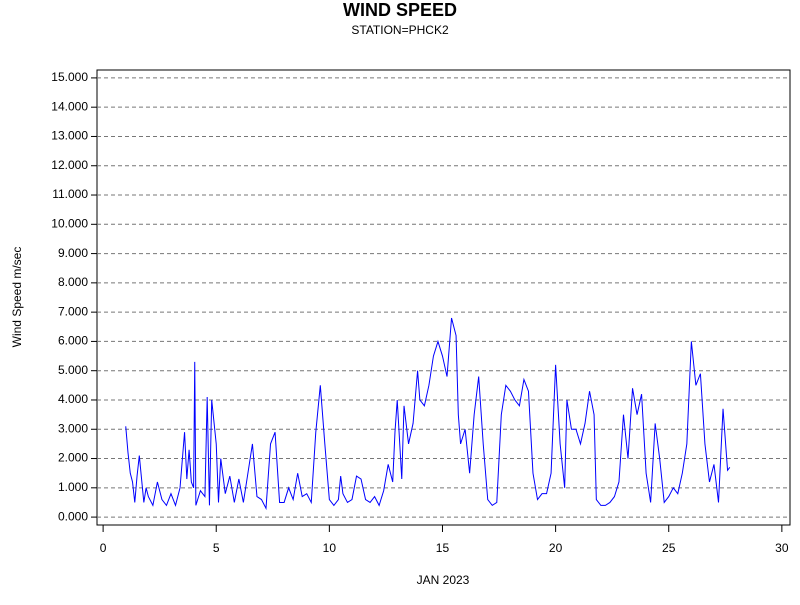  Describe the element at coordinates (69, 223) in the screenshot. I see `y-tick-label: 10.000` at that location.